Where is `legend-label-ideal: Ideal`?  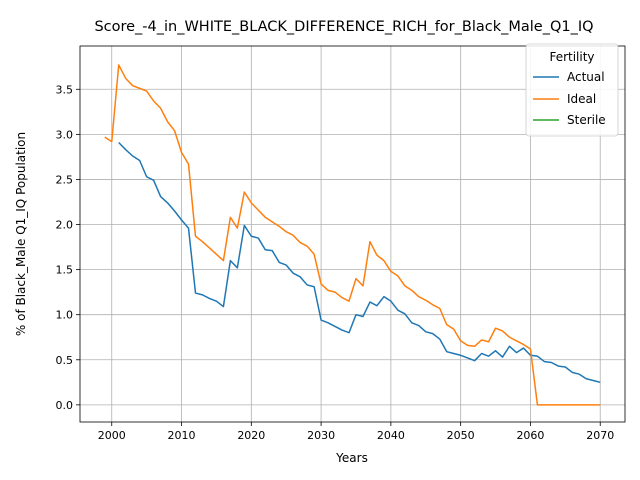 legend-label-ideal: Ideal is located at coordinates (581, 99).